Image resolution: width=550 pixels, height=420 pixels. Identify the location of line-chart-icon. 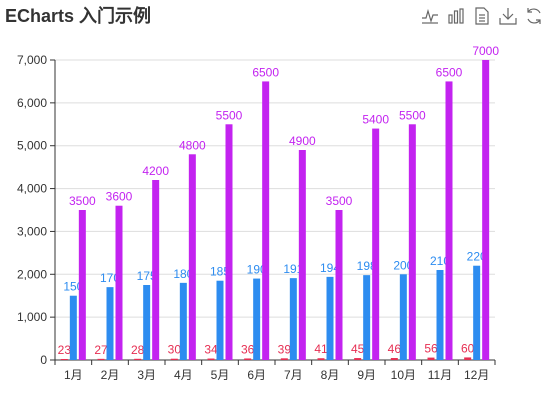
(430, 16).